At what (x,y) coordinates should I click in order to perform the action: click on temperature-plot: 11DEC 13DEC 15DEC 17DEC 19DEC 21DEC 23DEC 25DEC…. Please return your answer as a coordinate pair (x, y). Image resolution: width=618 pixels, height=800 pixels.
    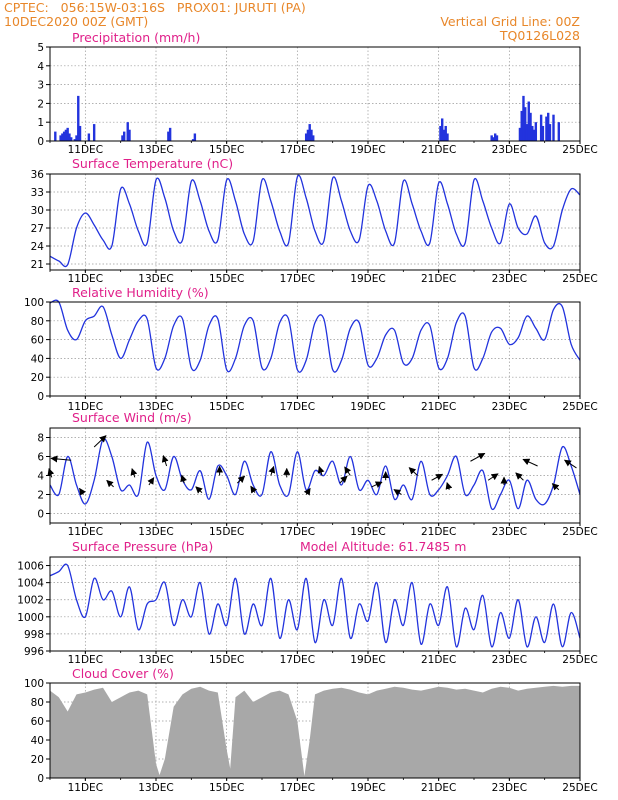
    Looking at the image, I should click on (314, 227).